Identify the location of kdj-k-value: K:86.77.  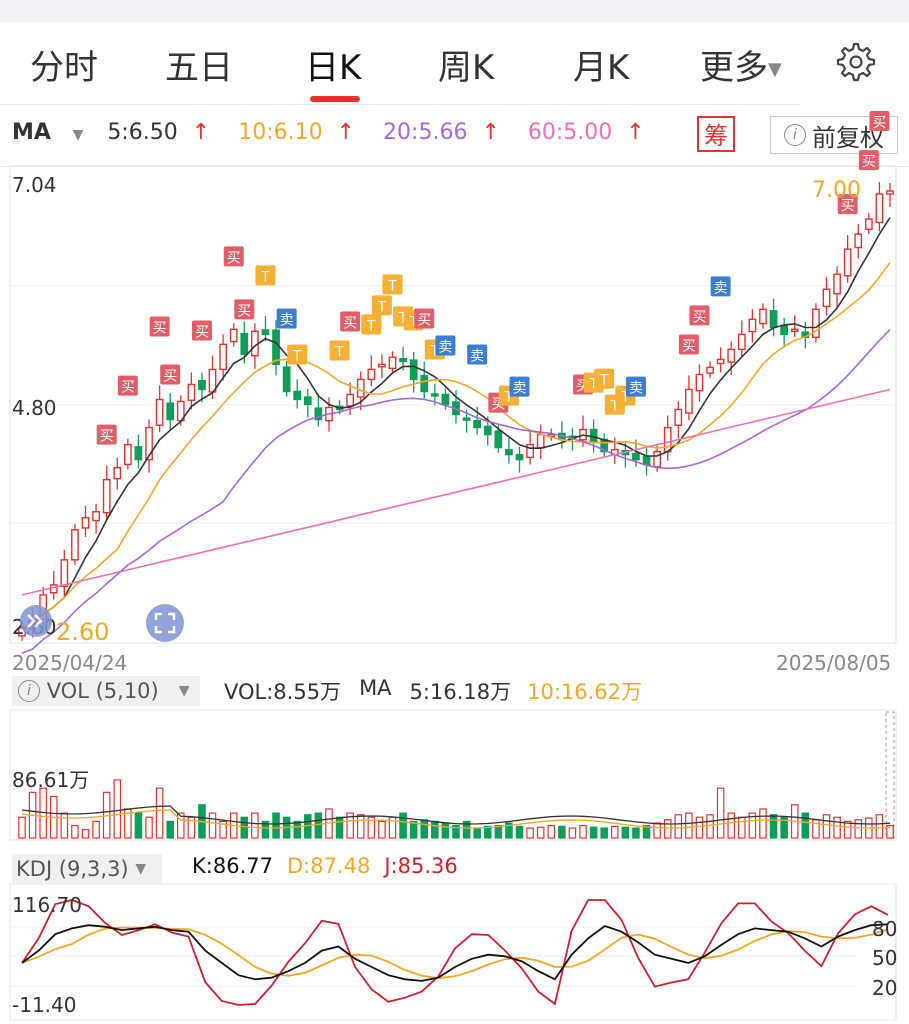
(232, 866).